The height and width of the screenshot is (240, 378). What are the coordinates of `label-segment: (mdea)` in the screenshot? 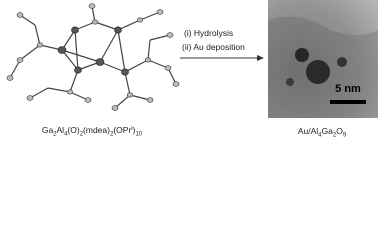 It's located at (96, 130).